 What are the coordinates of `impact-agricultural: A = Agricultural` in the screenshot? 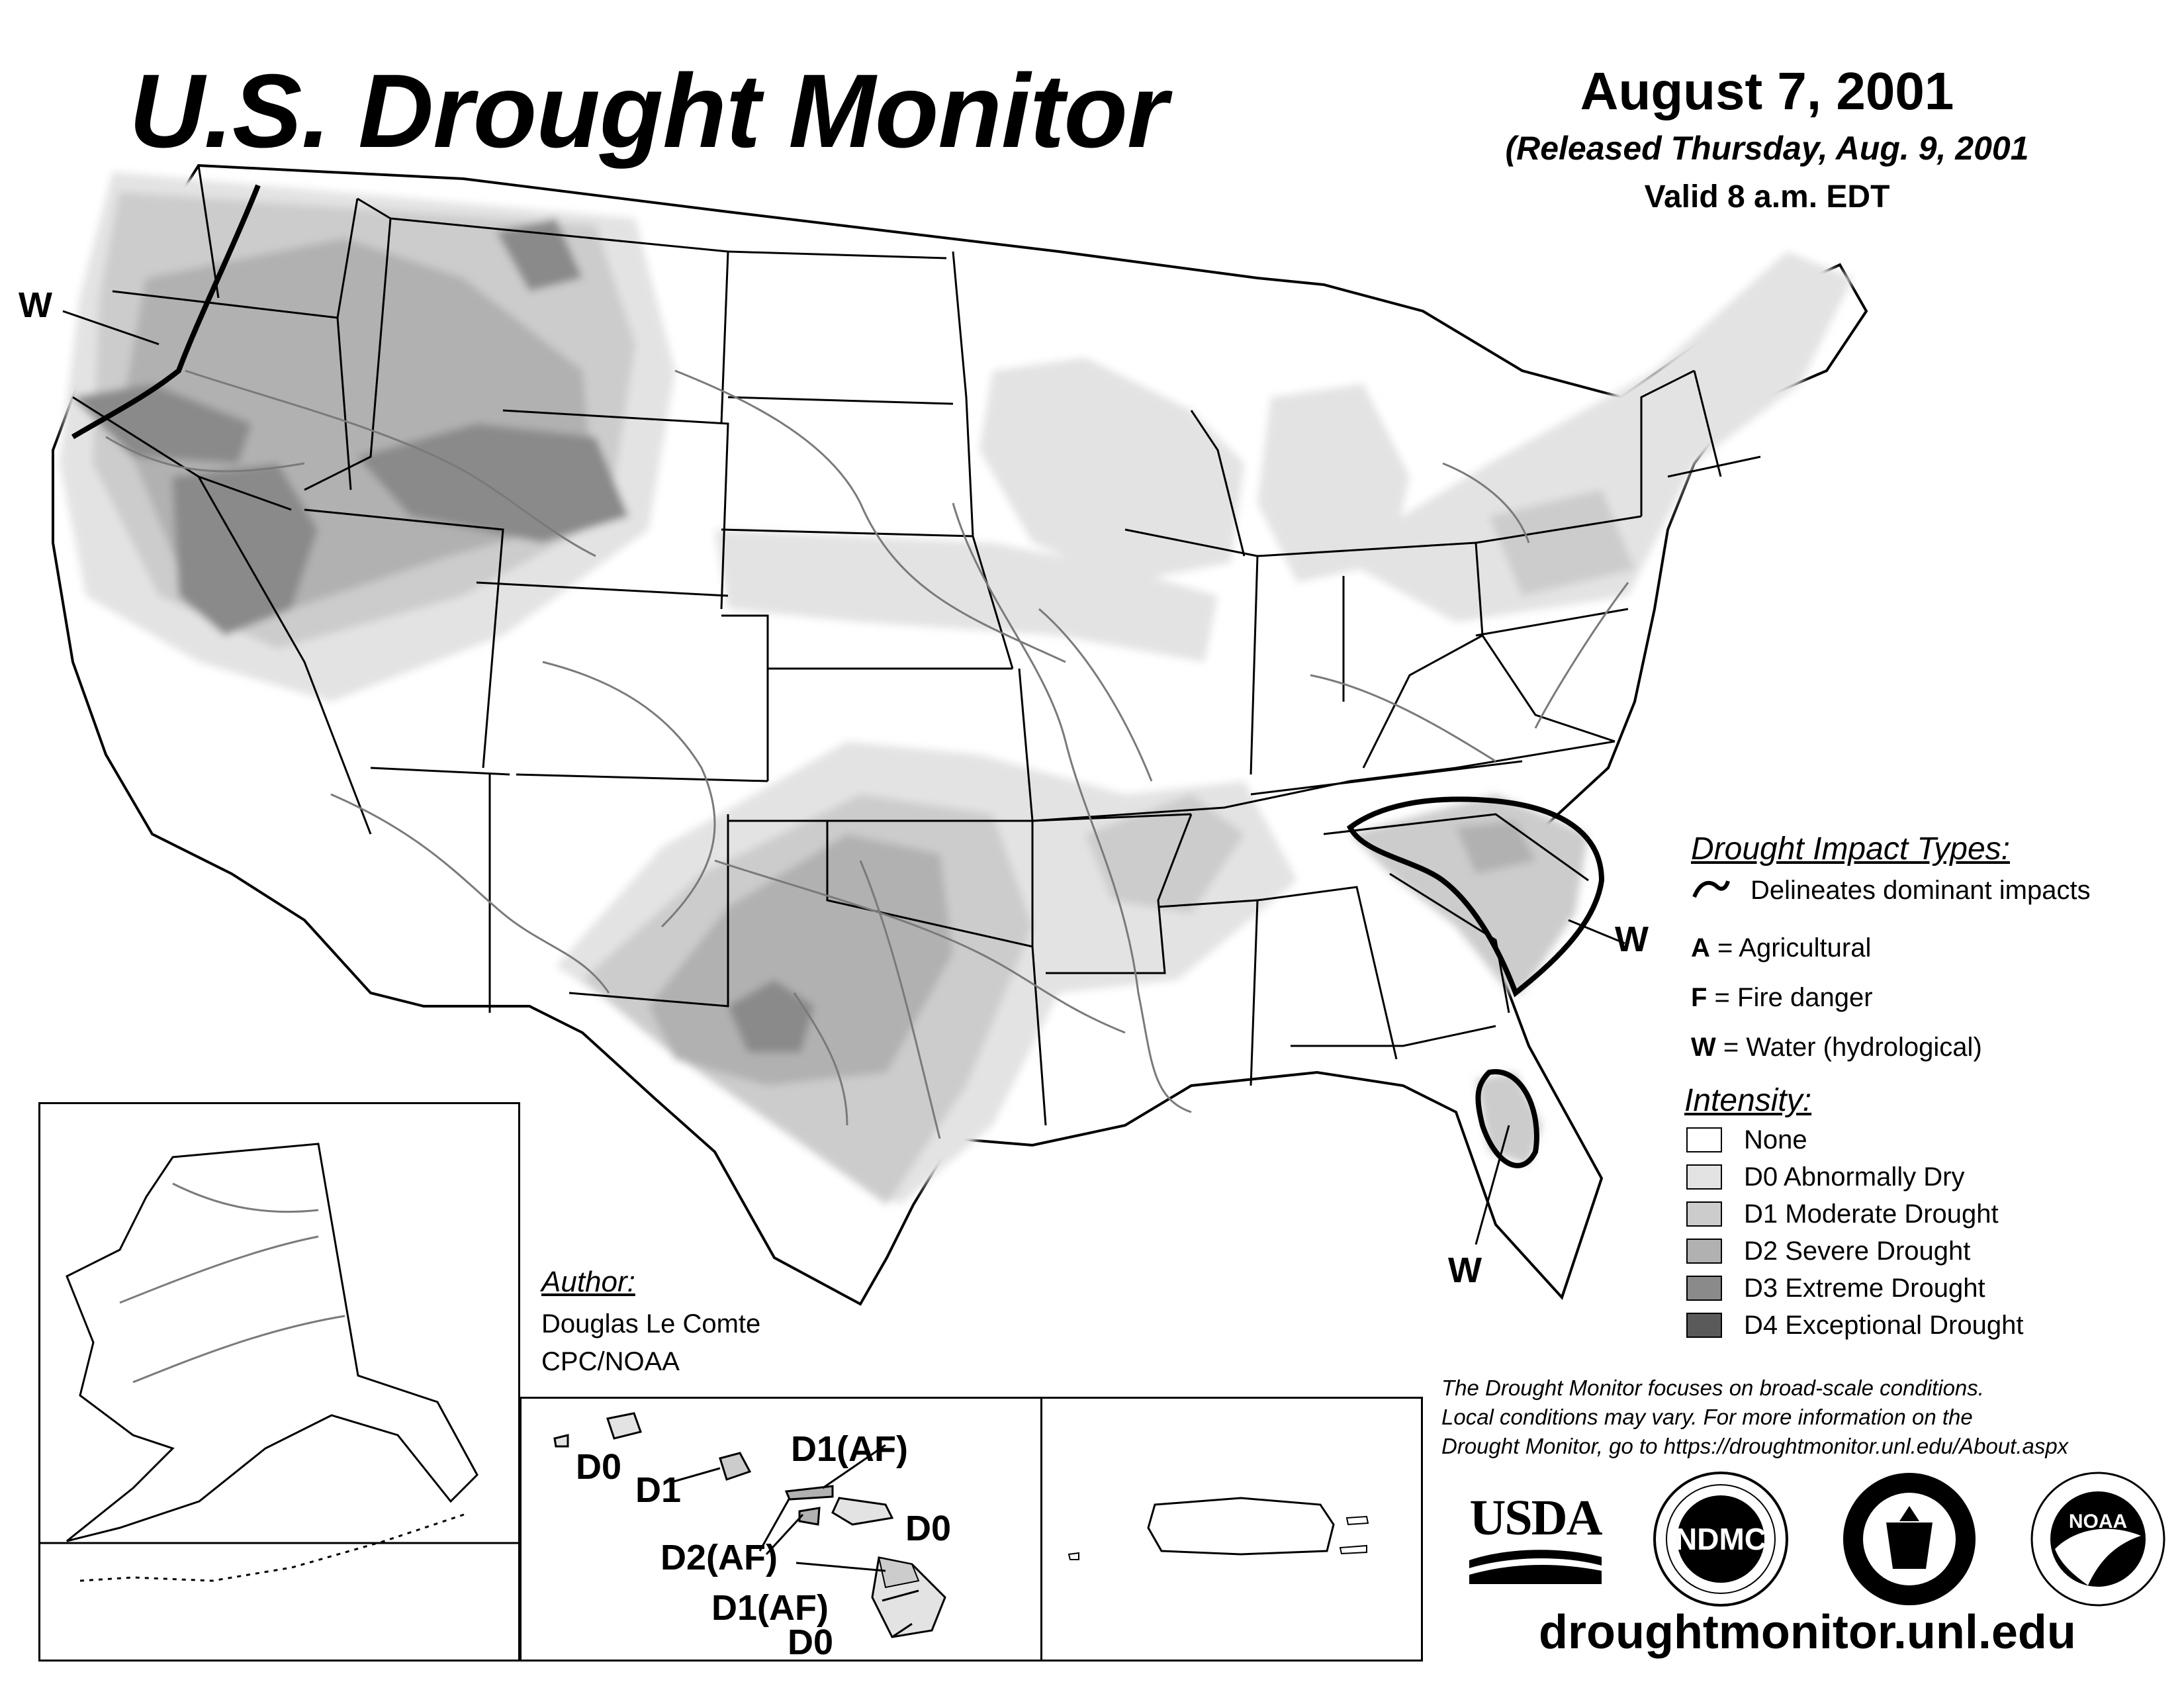 It's located at (1781, 948).